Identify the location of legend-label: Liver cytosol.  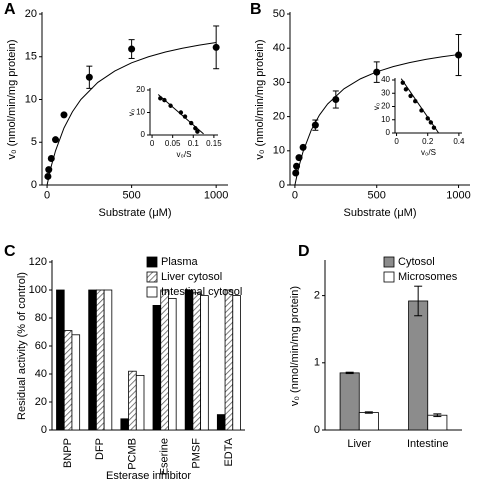
(191, 277).